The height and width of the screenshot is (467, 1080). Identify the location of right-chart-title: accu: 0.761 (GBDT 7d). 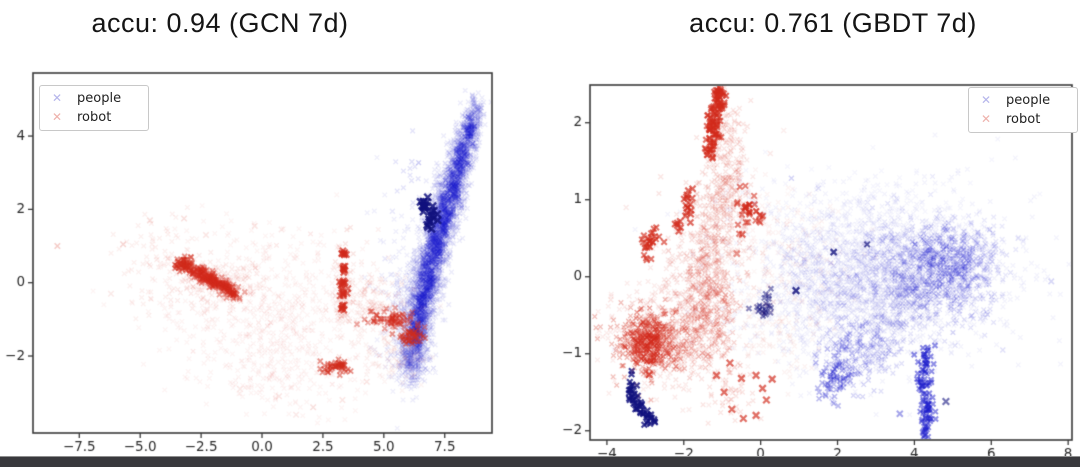
(833, 23).